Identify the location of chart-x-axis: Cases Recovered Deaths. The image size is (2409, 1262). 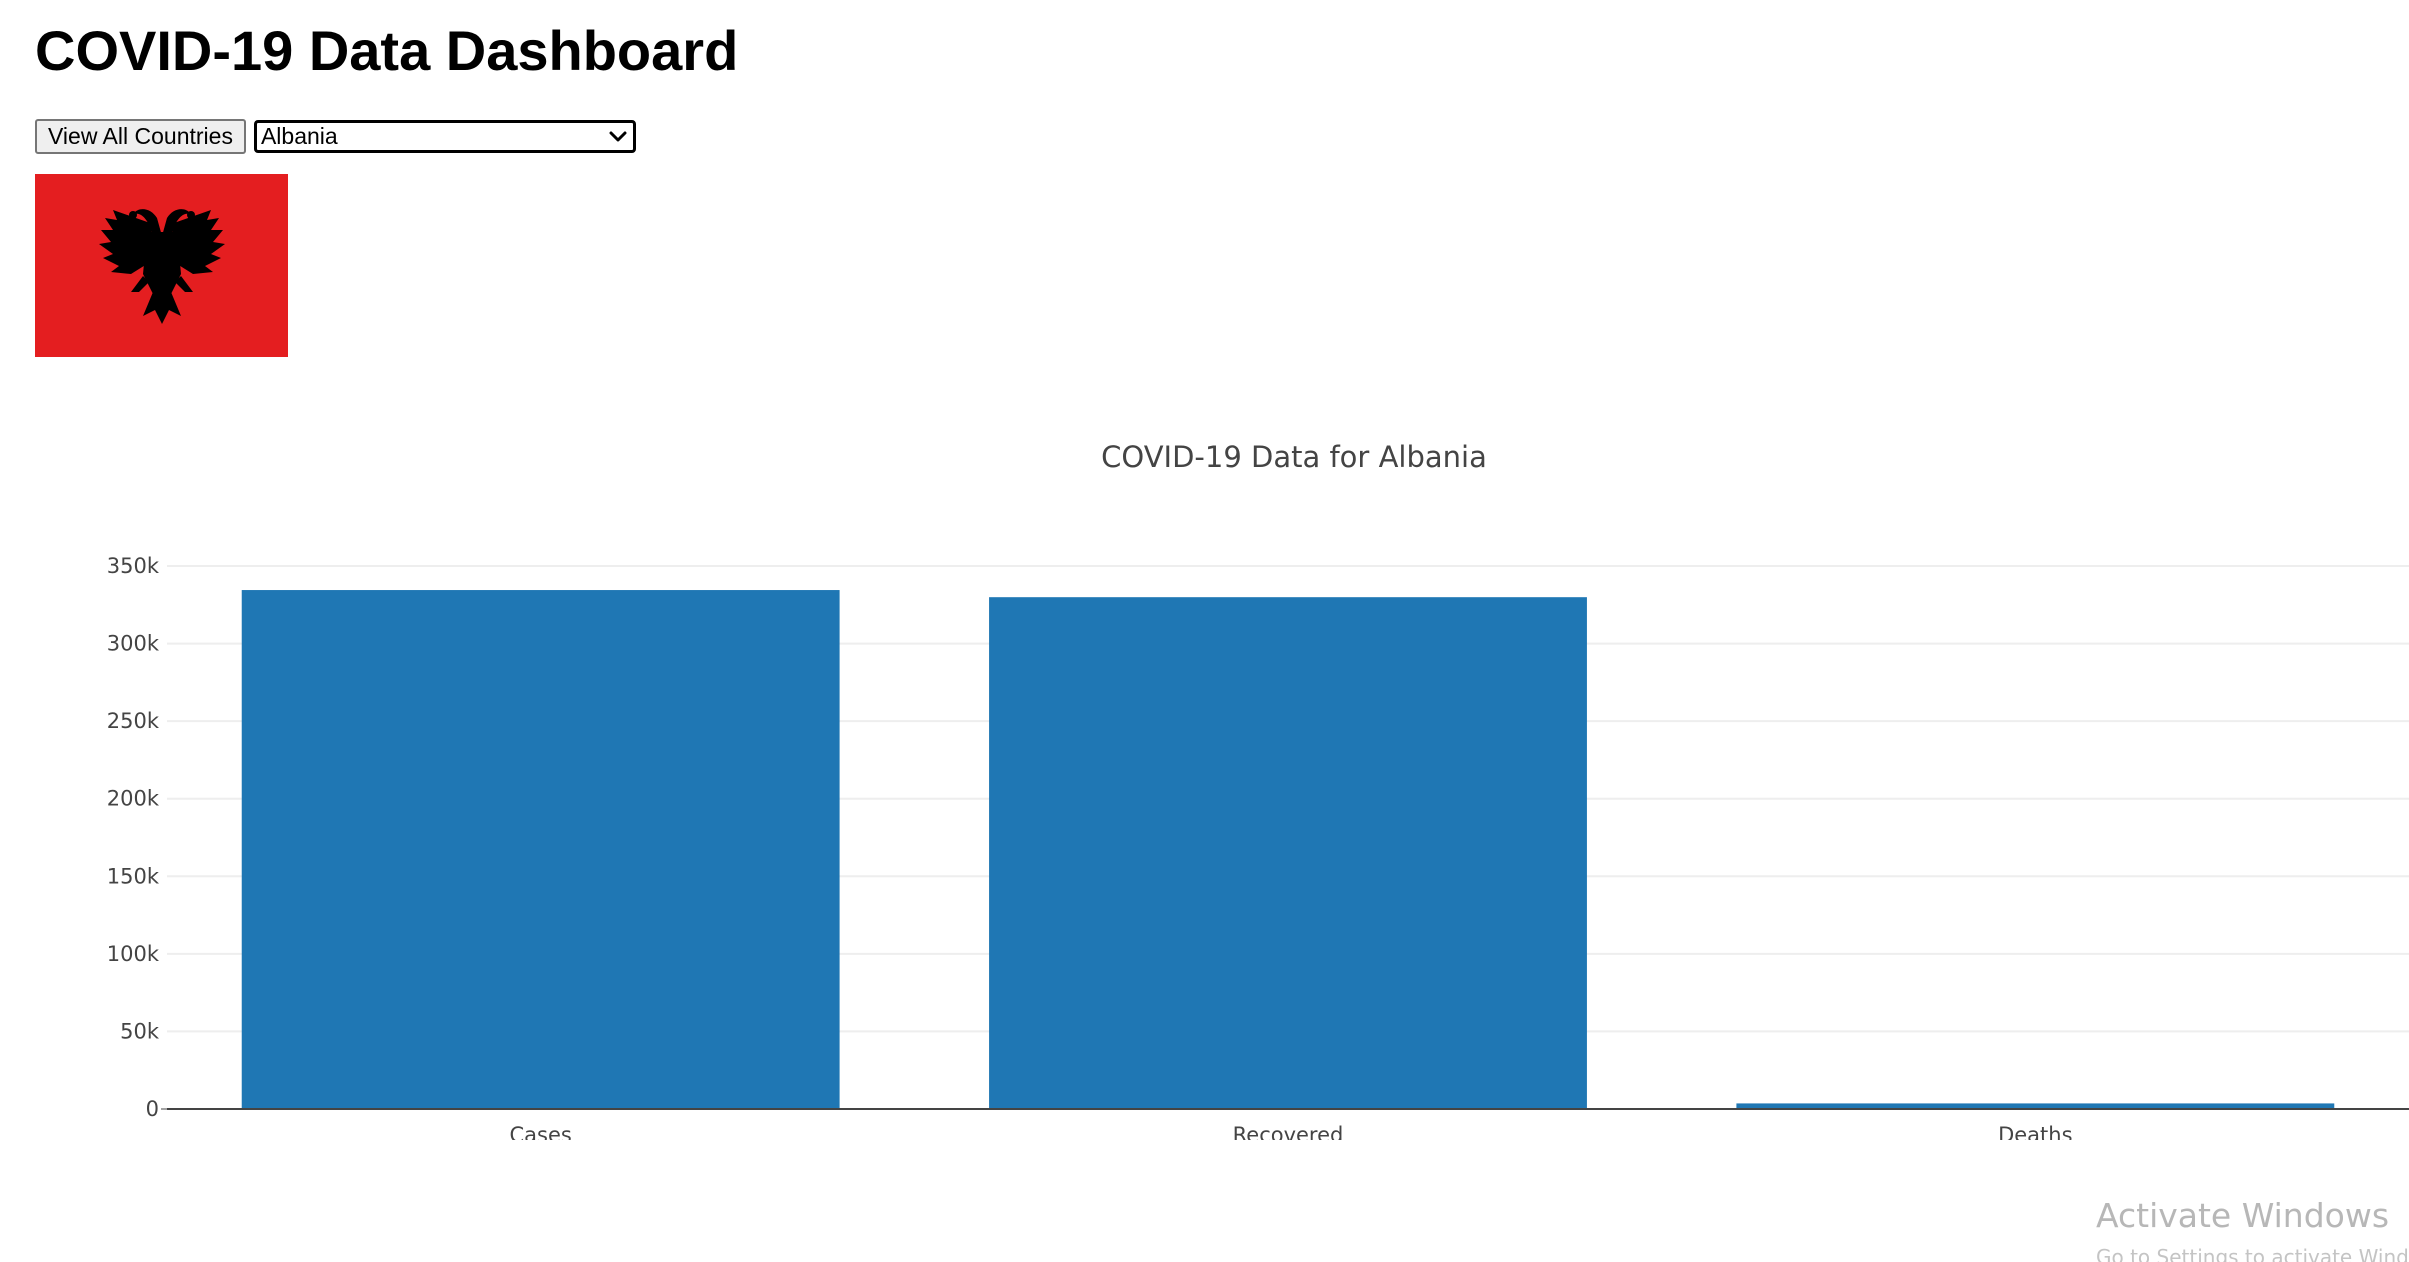
(1290, 1131).